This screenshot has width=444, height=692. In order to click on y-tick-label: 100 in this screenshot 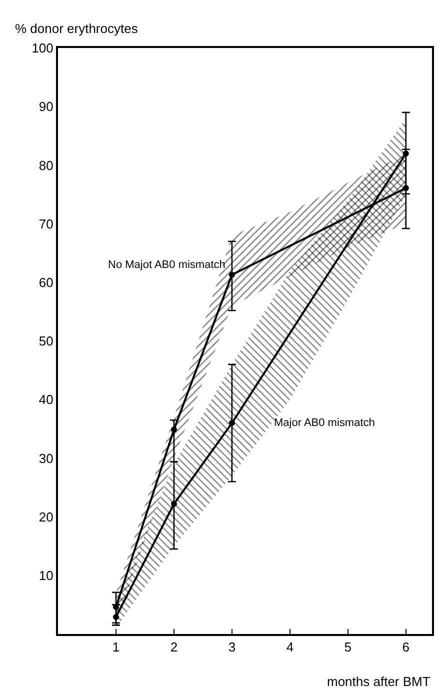, I will do `click(43, 48)`.